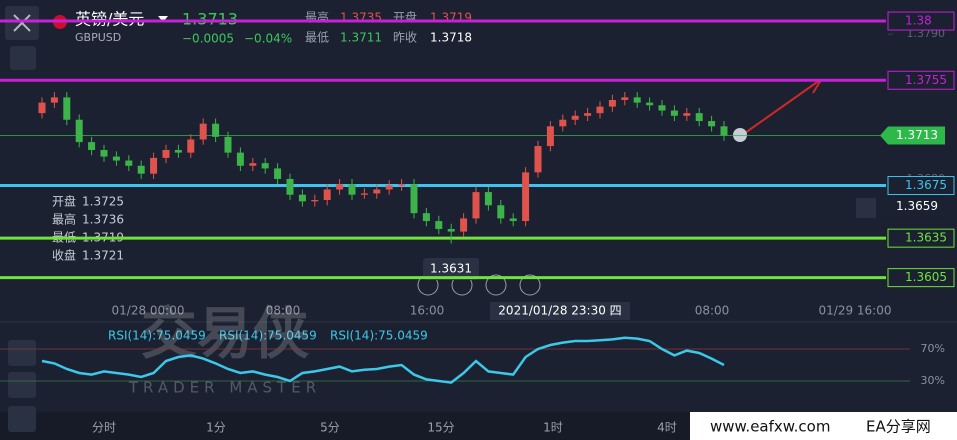  I want to click on alert-tag, so click(913, 206).